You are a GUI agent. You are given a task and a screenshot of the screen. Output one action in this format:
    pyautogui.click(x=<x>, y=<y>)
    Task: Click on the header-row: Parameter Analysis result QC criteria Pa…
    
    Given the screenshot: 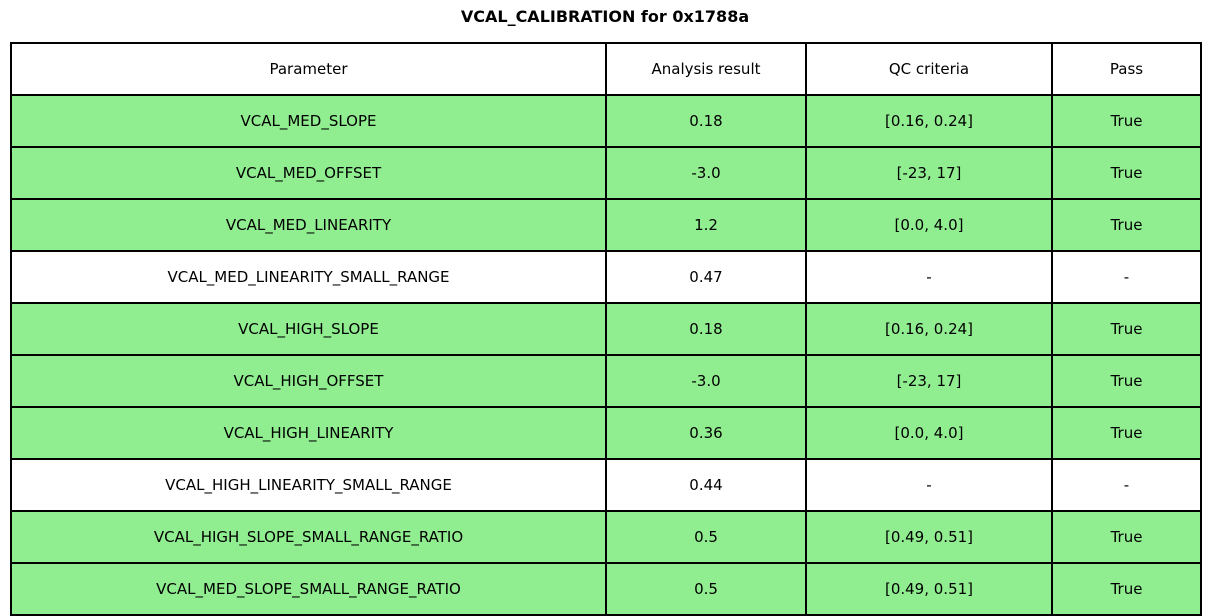 What is the action you would take?
    pyautogui.click(x=606, y=69)
    